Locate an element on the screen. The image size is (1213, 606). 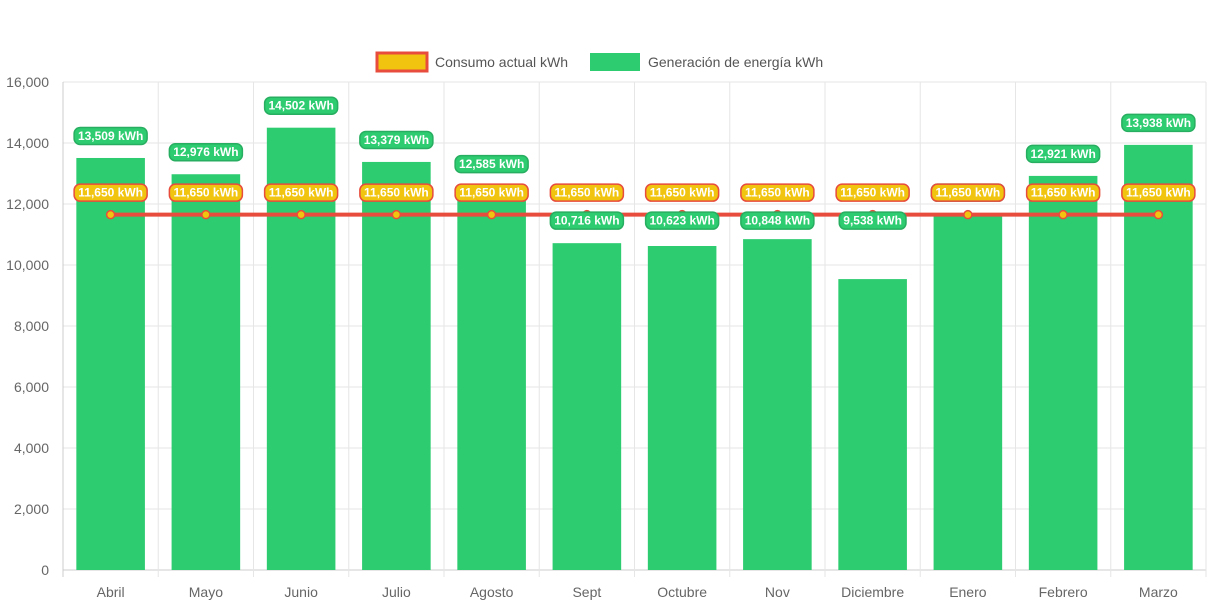
data-label-generacion: 13,379 kWh is located at coordinates (396, 140).